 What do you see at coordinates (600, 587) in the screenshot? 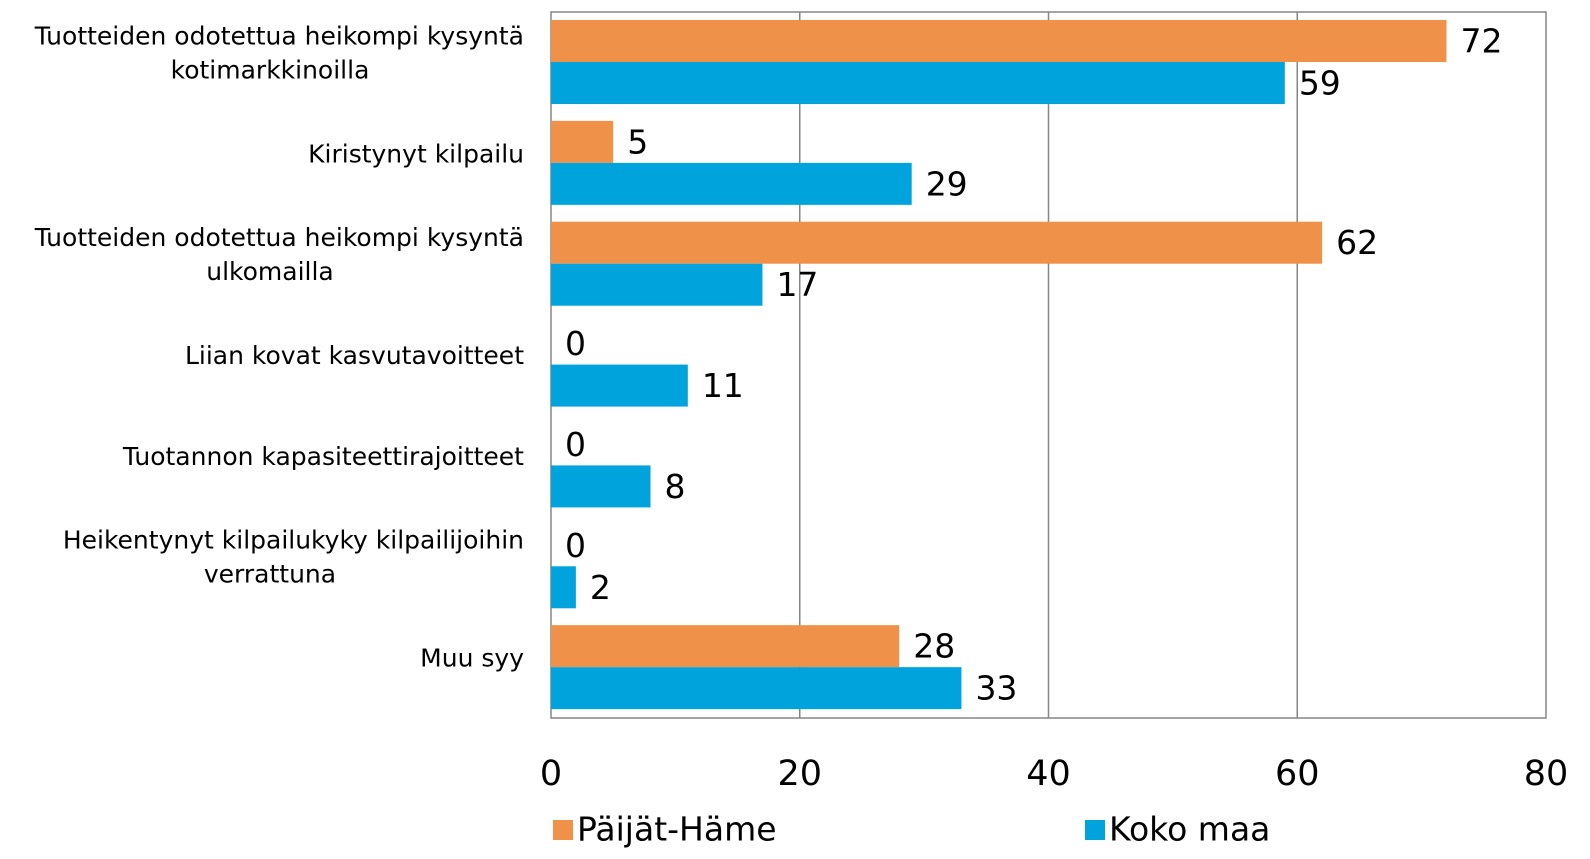
I see `value-label: 2` at bounding box center [600, 587].